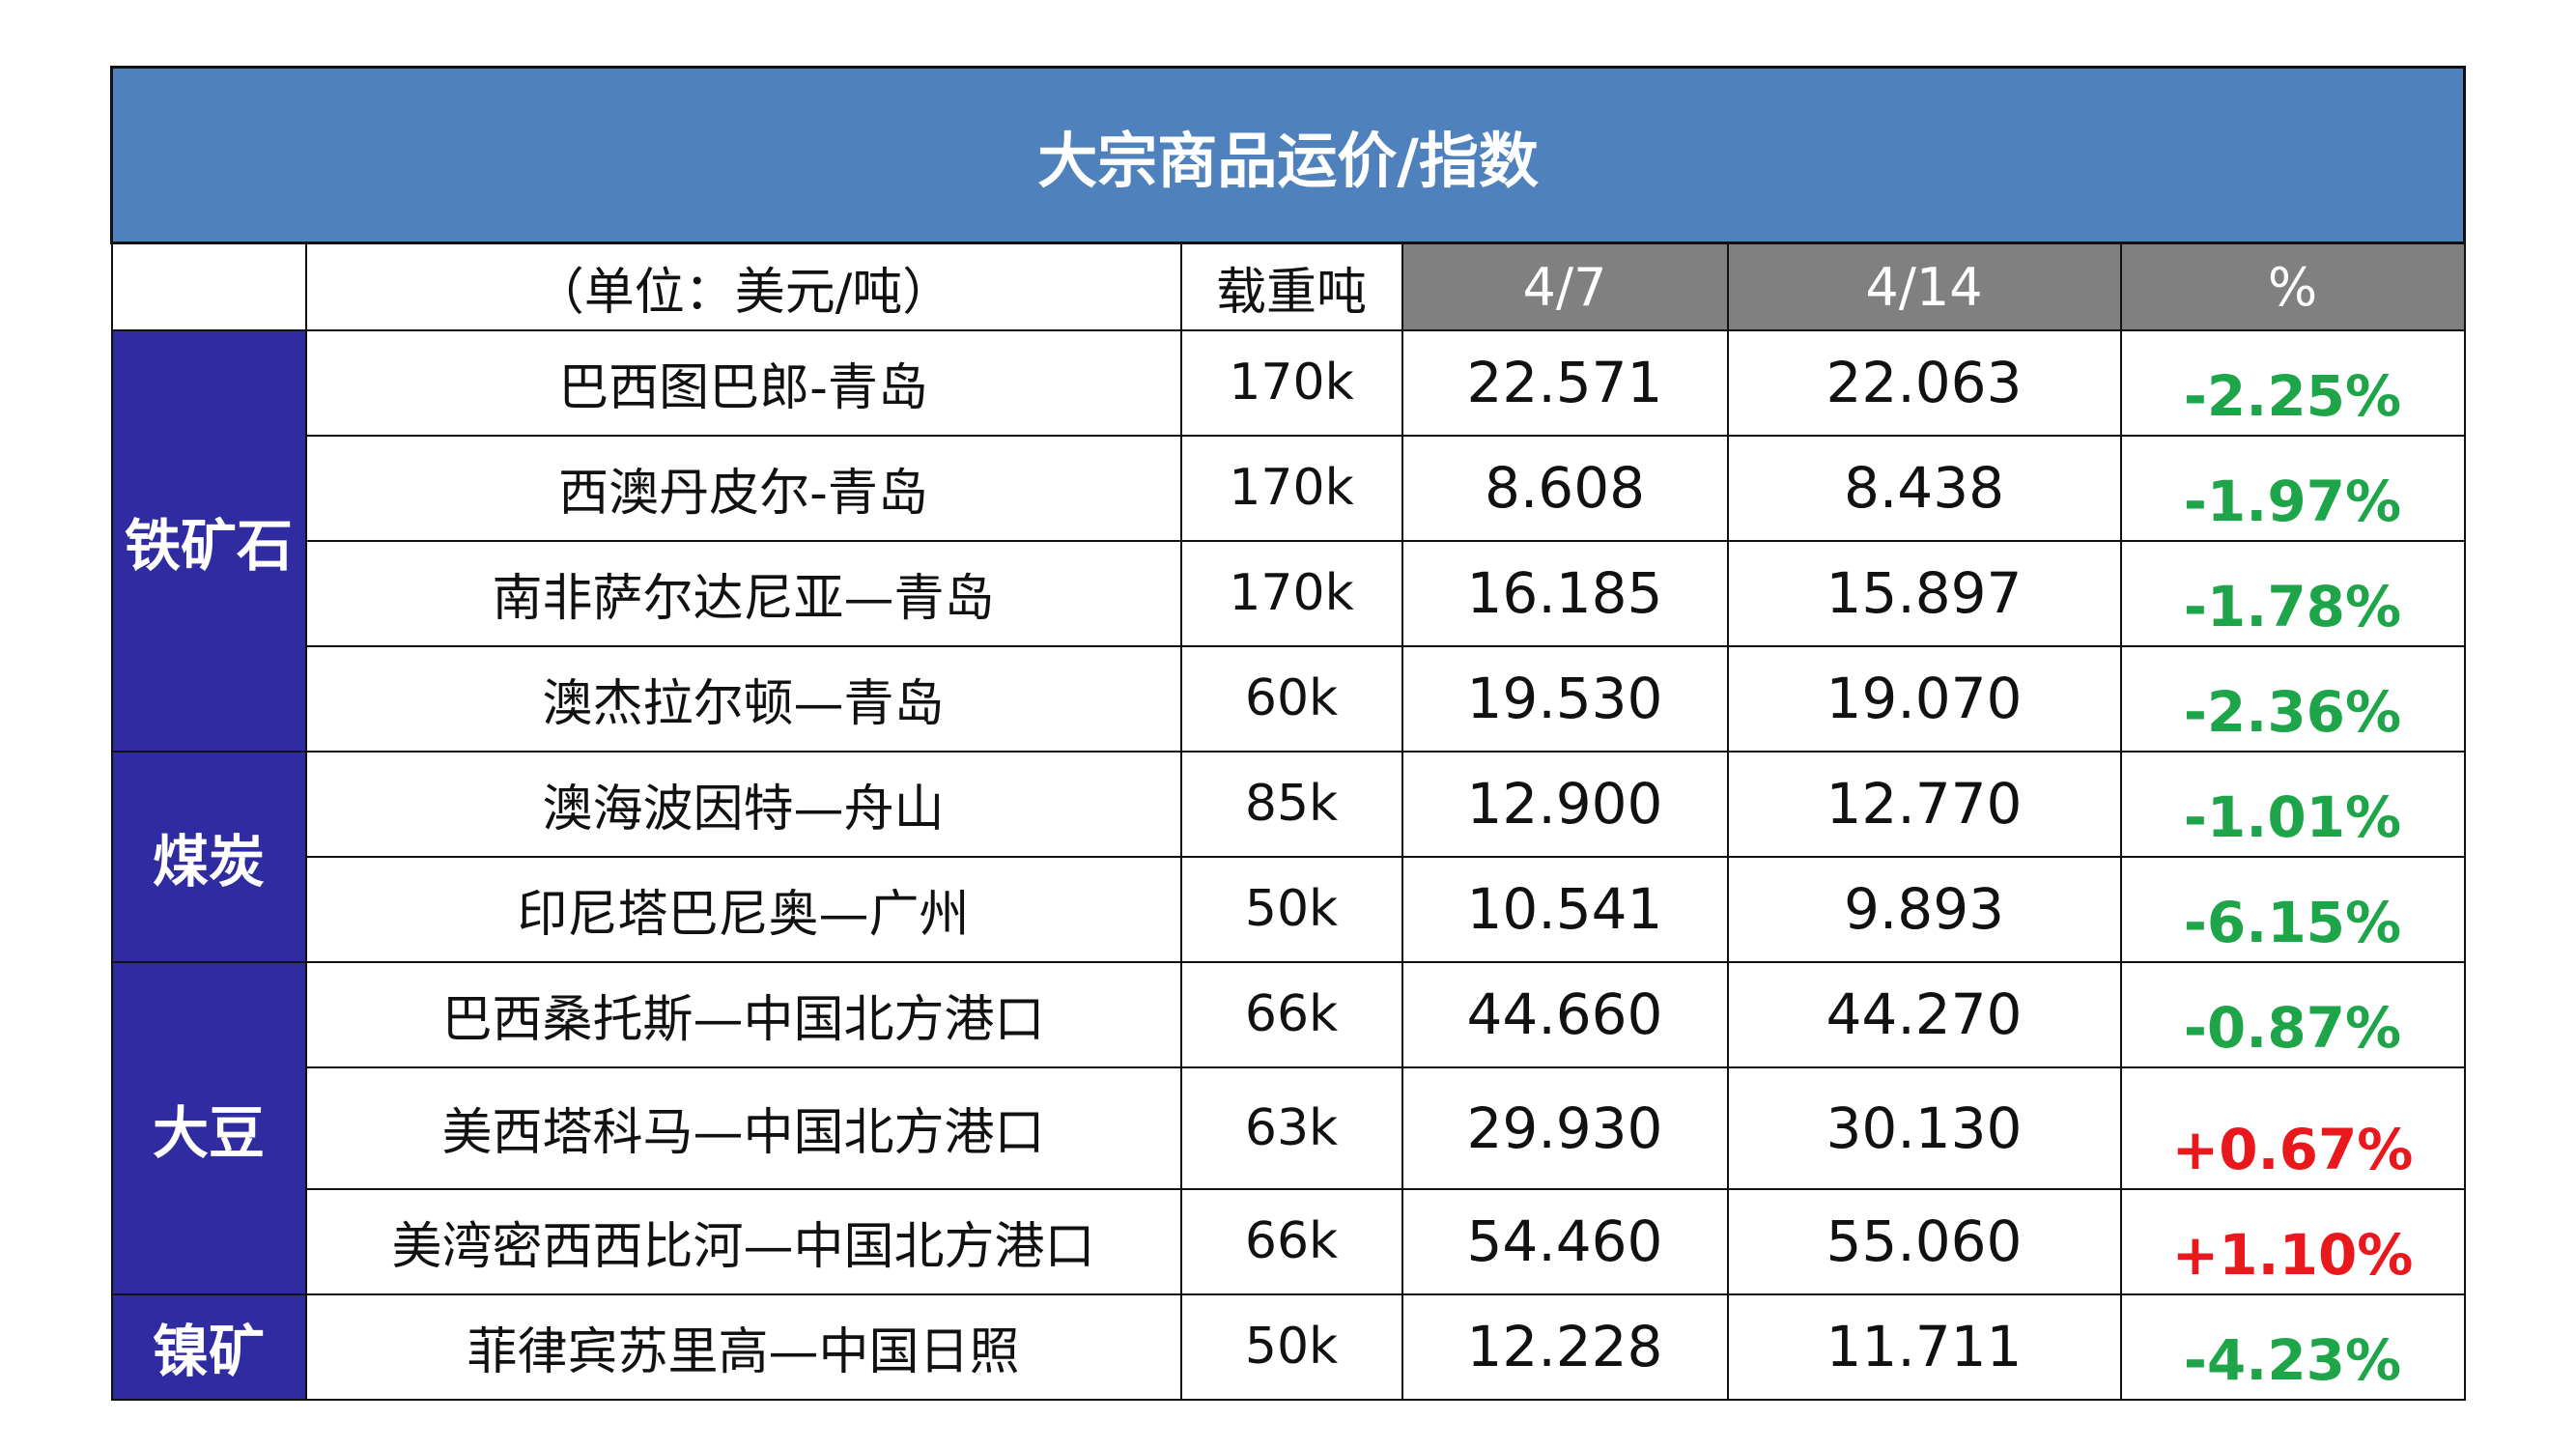 The image size is (2576, 1449). Describe the element at coordinates (743, 488) in the screenshot. I see `route-cell: 西澳丹皮尔-青岛` at that location.